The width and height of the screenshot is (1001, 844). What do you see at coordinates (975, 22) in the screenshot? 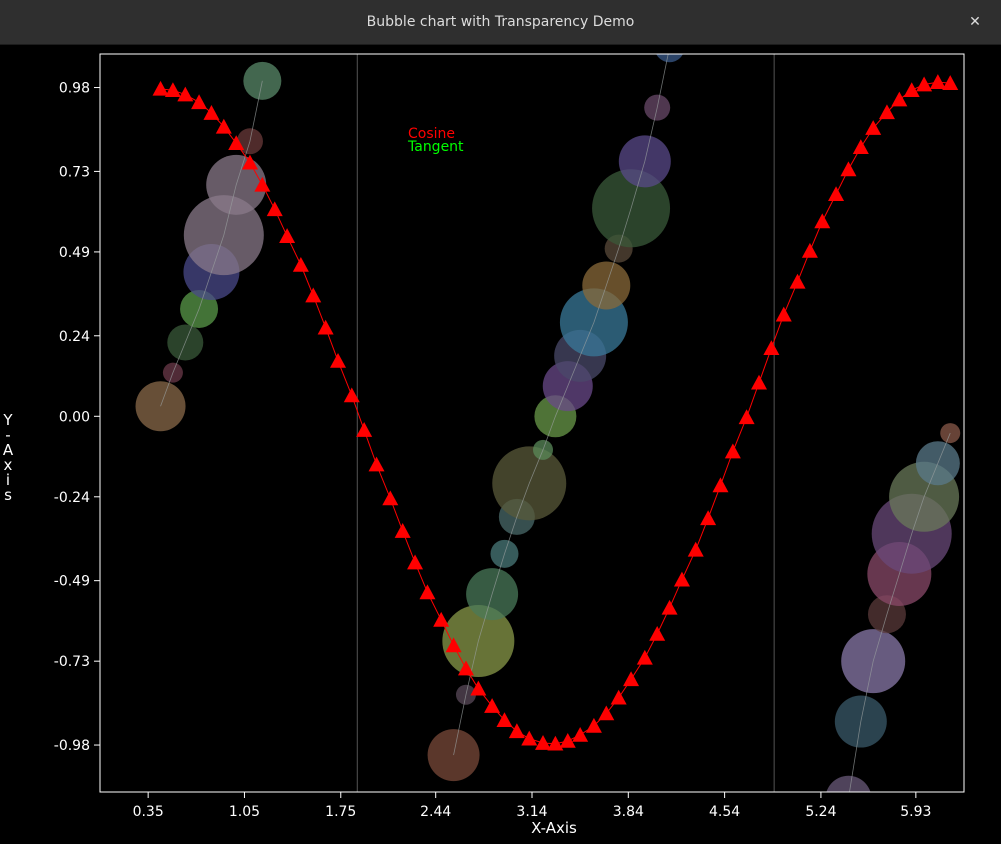
I see `close-icon: ✕` at bounding box center [975, 22].